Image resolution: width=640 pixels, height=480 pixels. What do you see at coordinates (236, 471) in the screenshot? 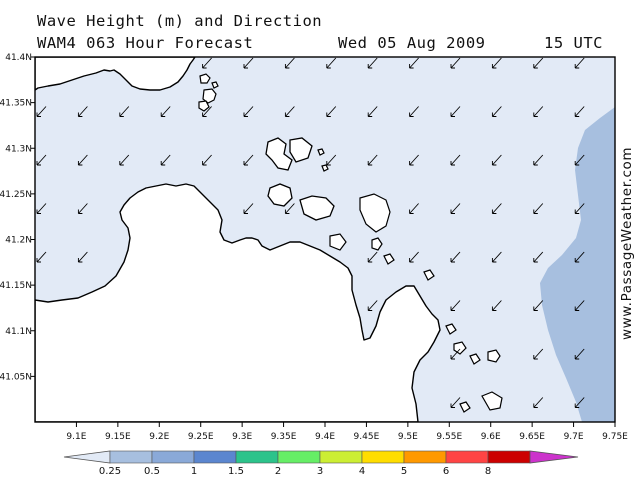
I see `legend-label: 1.5` at bounding box center [236, 471].